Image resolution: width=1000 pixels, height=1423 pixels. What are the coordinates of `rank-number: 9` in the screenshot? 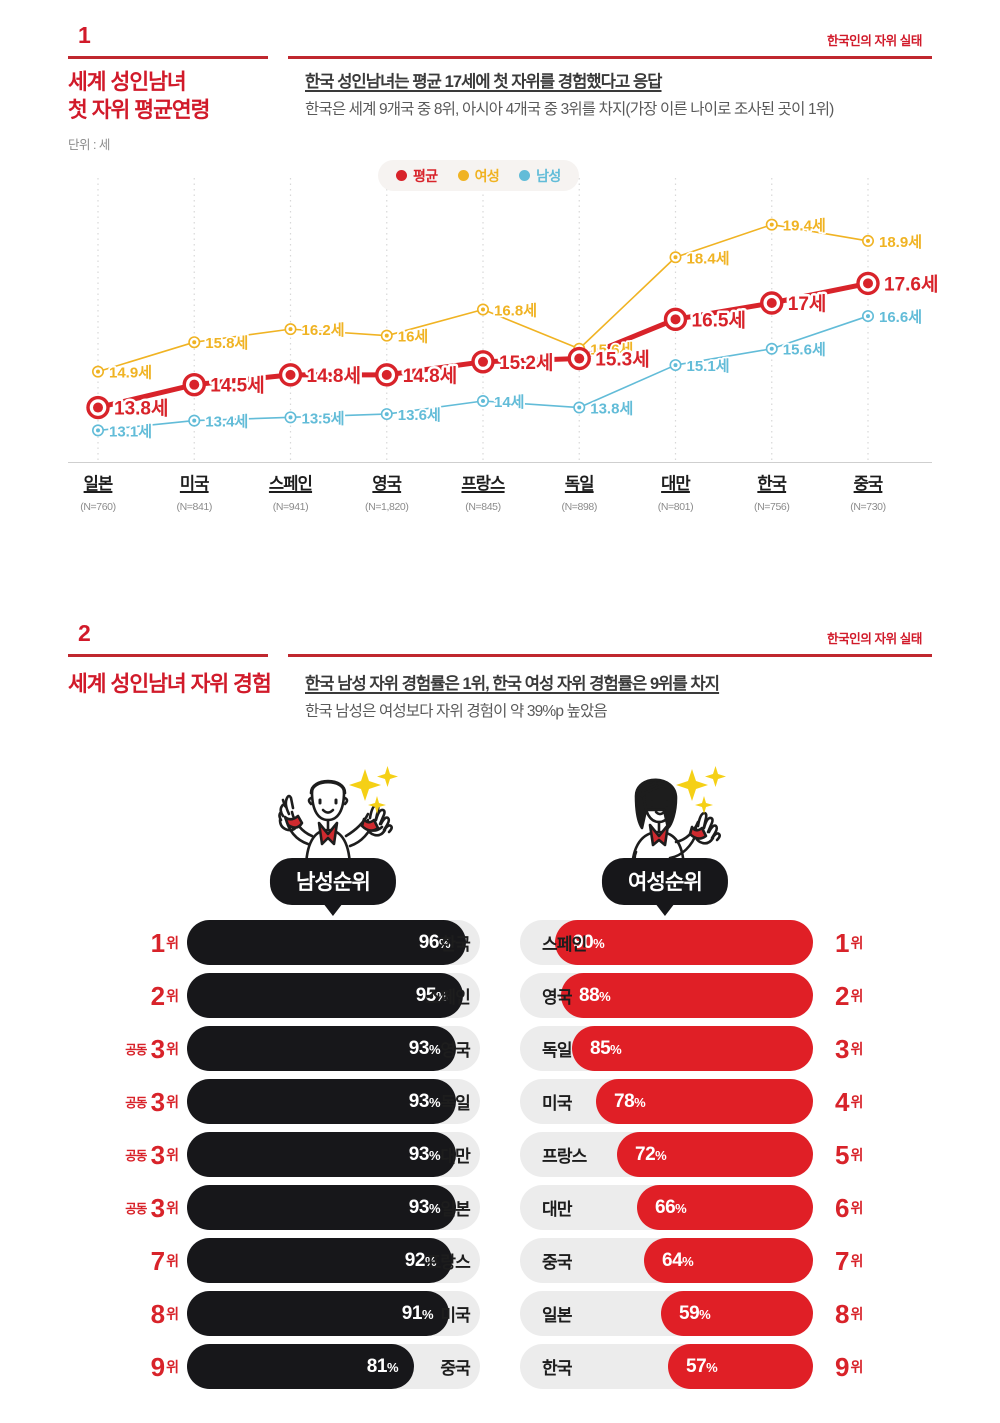 It's located at (158, 1366).